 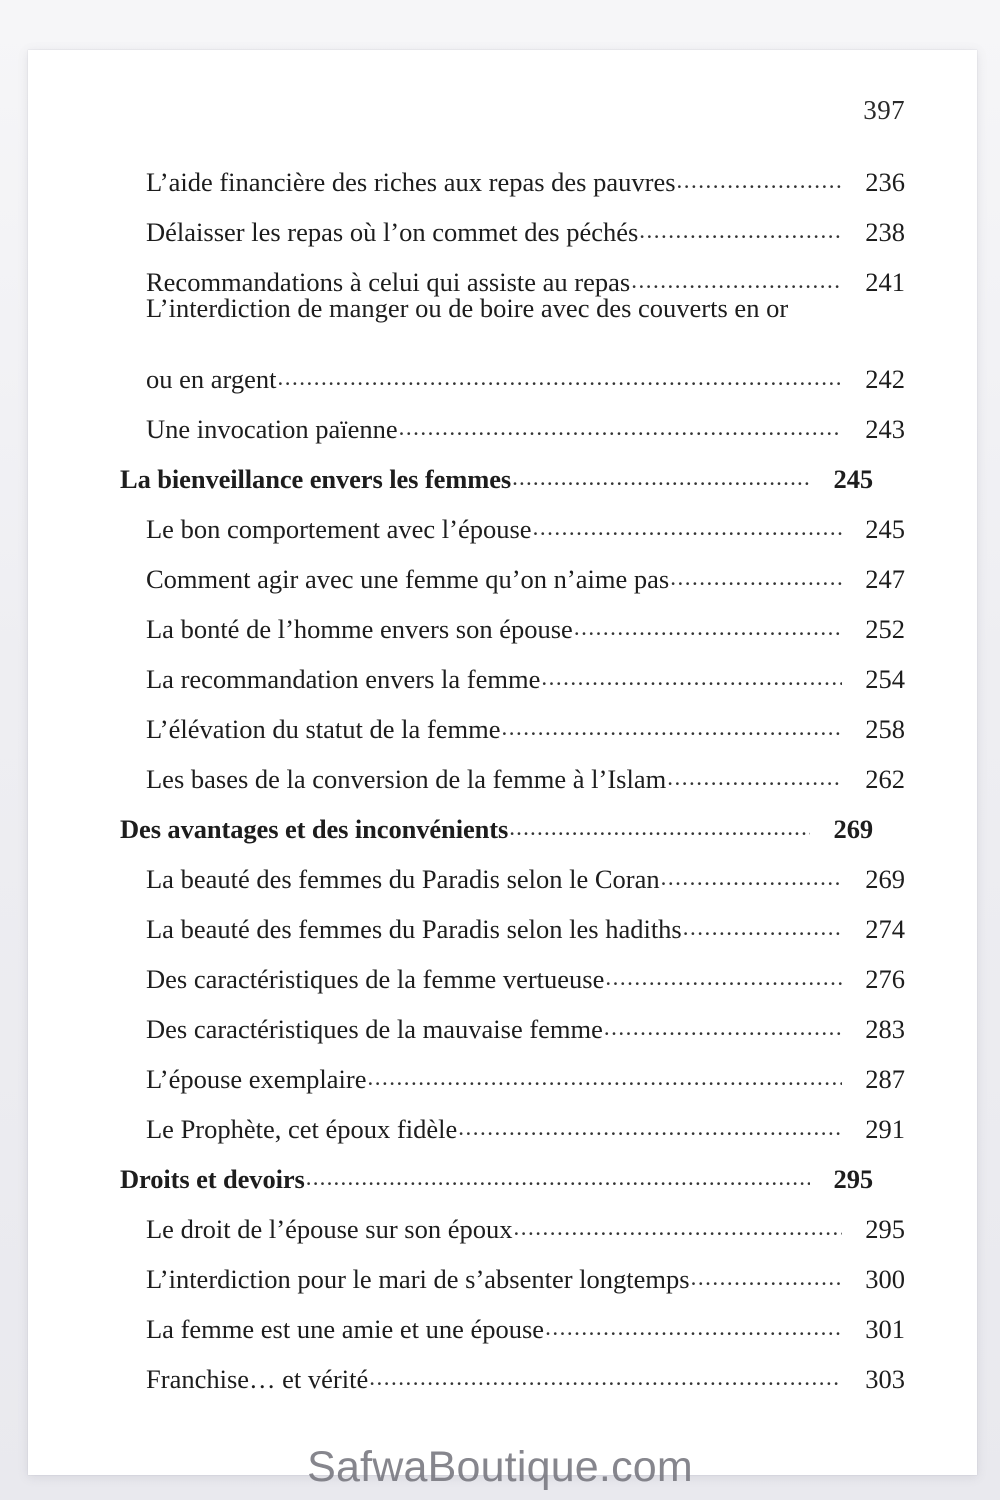 I want to click on toc-entry-title: Le bon comportement avec l’épouse, so click(x=339, y=528).